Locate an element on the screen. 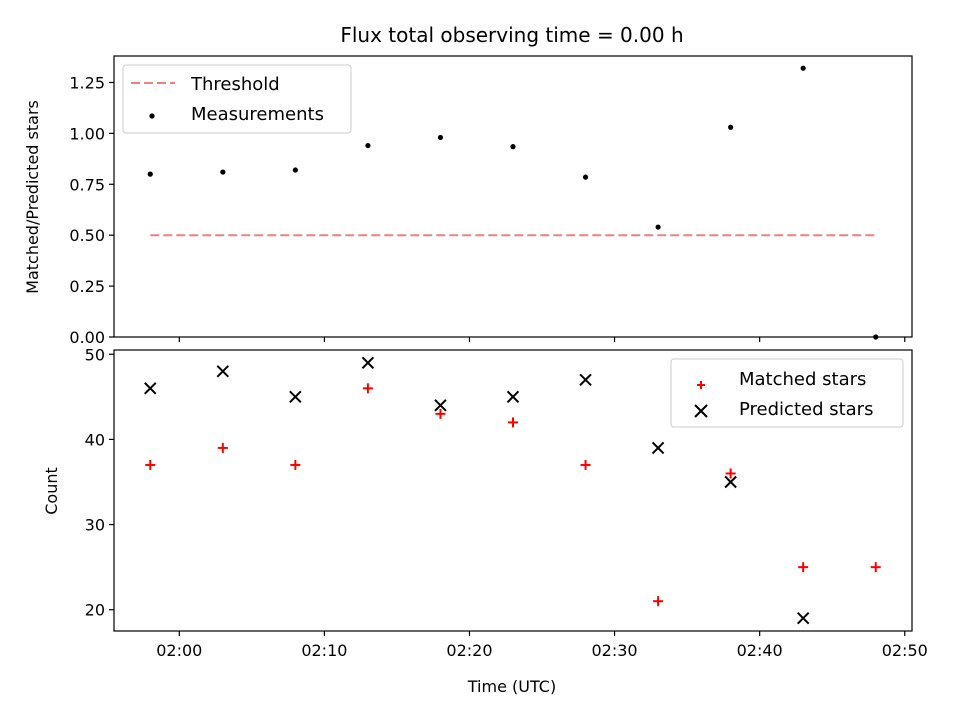 The image size is (960, 720). bottom-x-tick-label-6: 02:50 is located at coordinates (905, 650).